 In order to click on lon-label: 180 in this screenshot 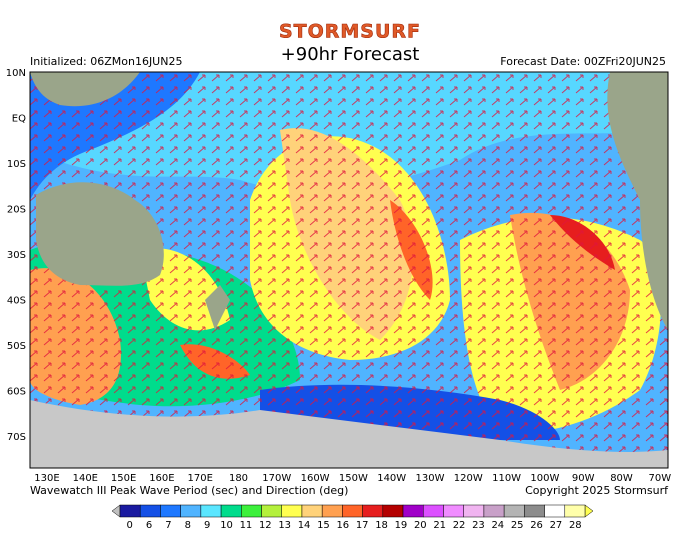, I will do `click(238, 478)`.